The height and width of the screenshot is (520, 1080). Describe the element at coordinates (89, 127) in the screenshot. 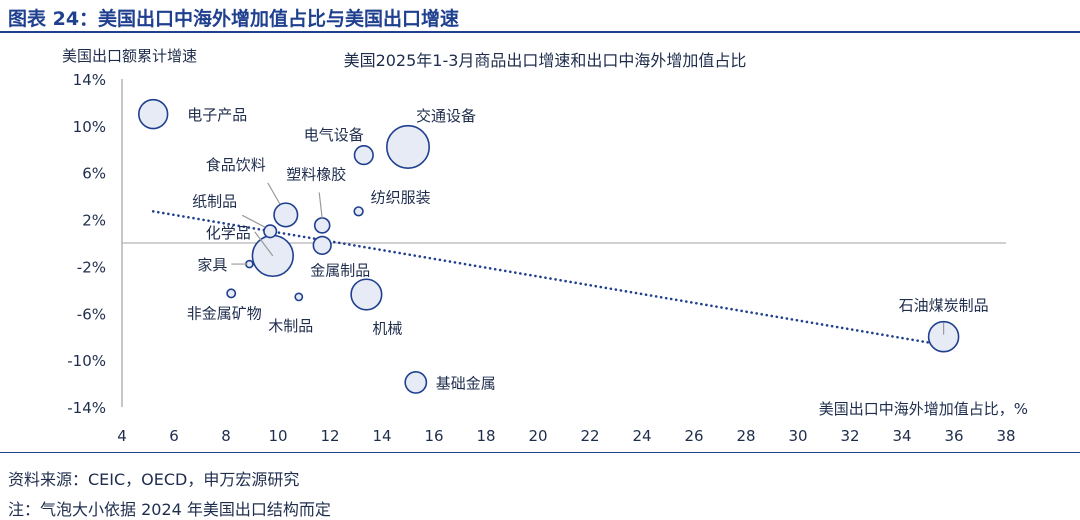

I see `y-tick-label: 10%` at that location.